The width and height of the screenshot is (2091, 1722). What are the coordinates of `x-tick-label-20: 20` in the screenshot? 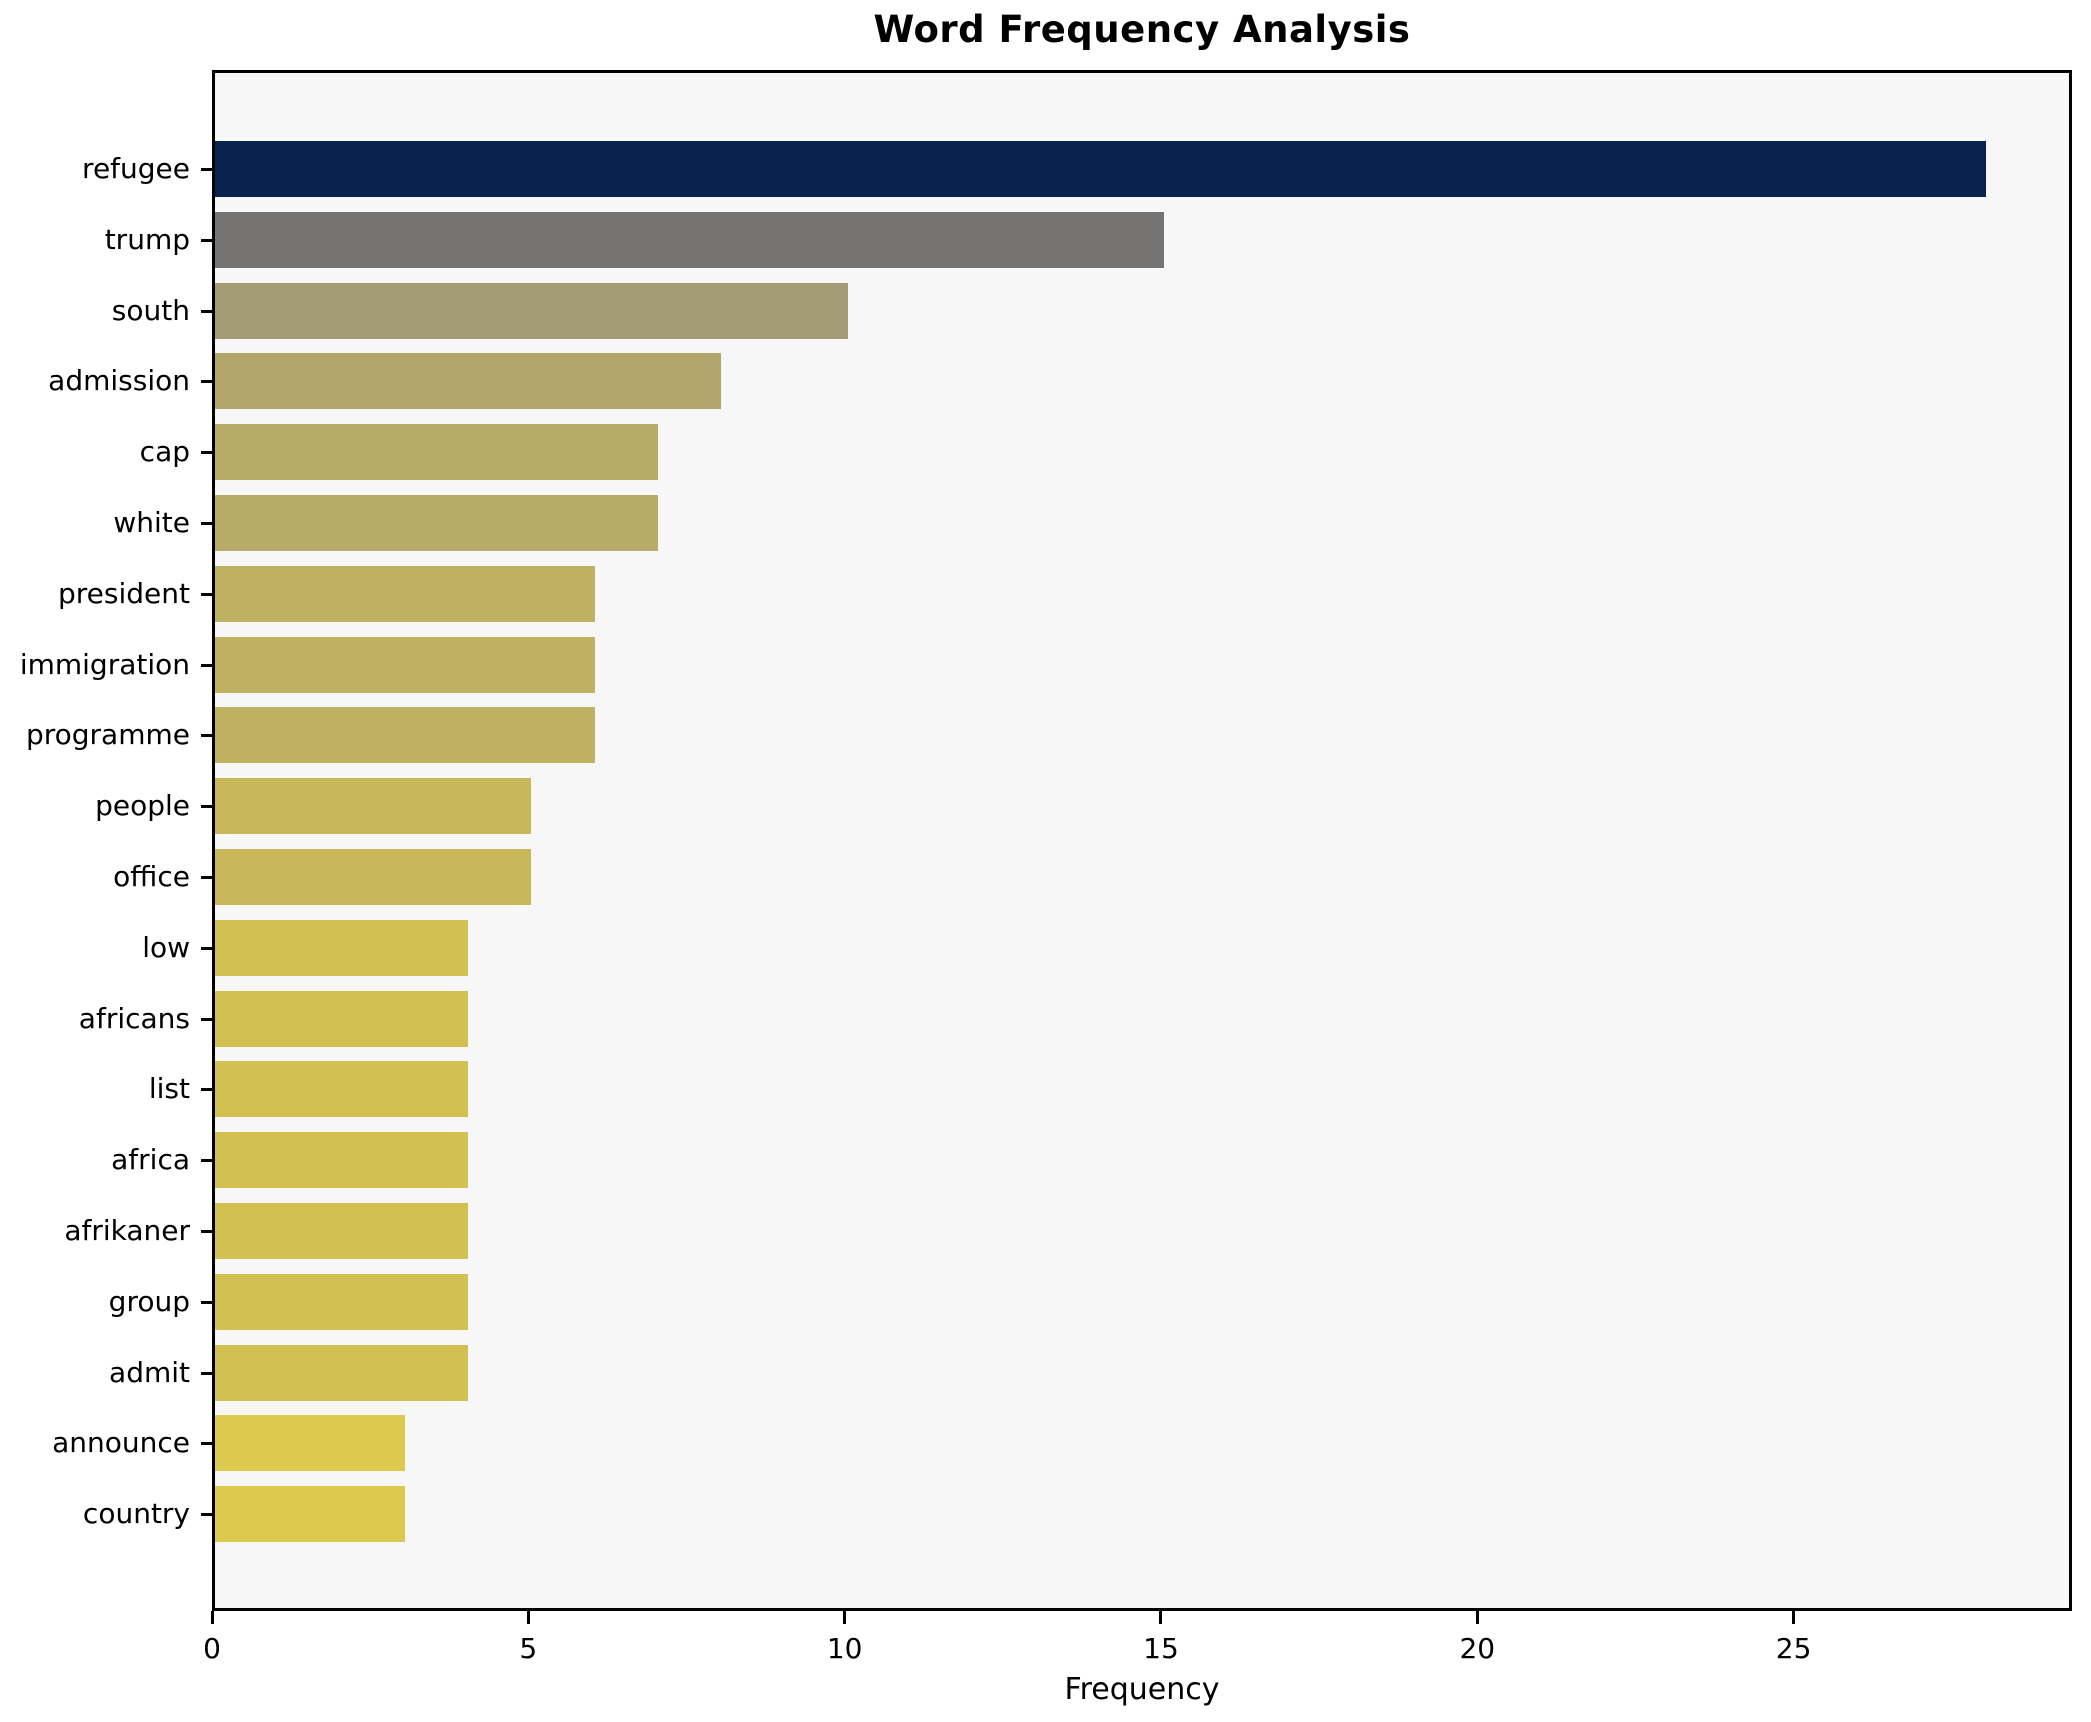 It's located at (1477, 1648).